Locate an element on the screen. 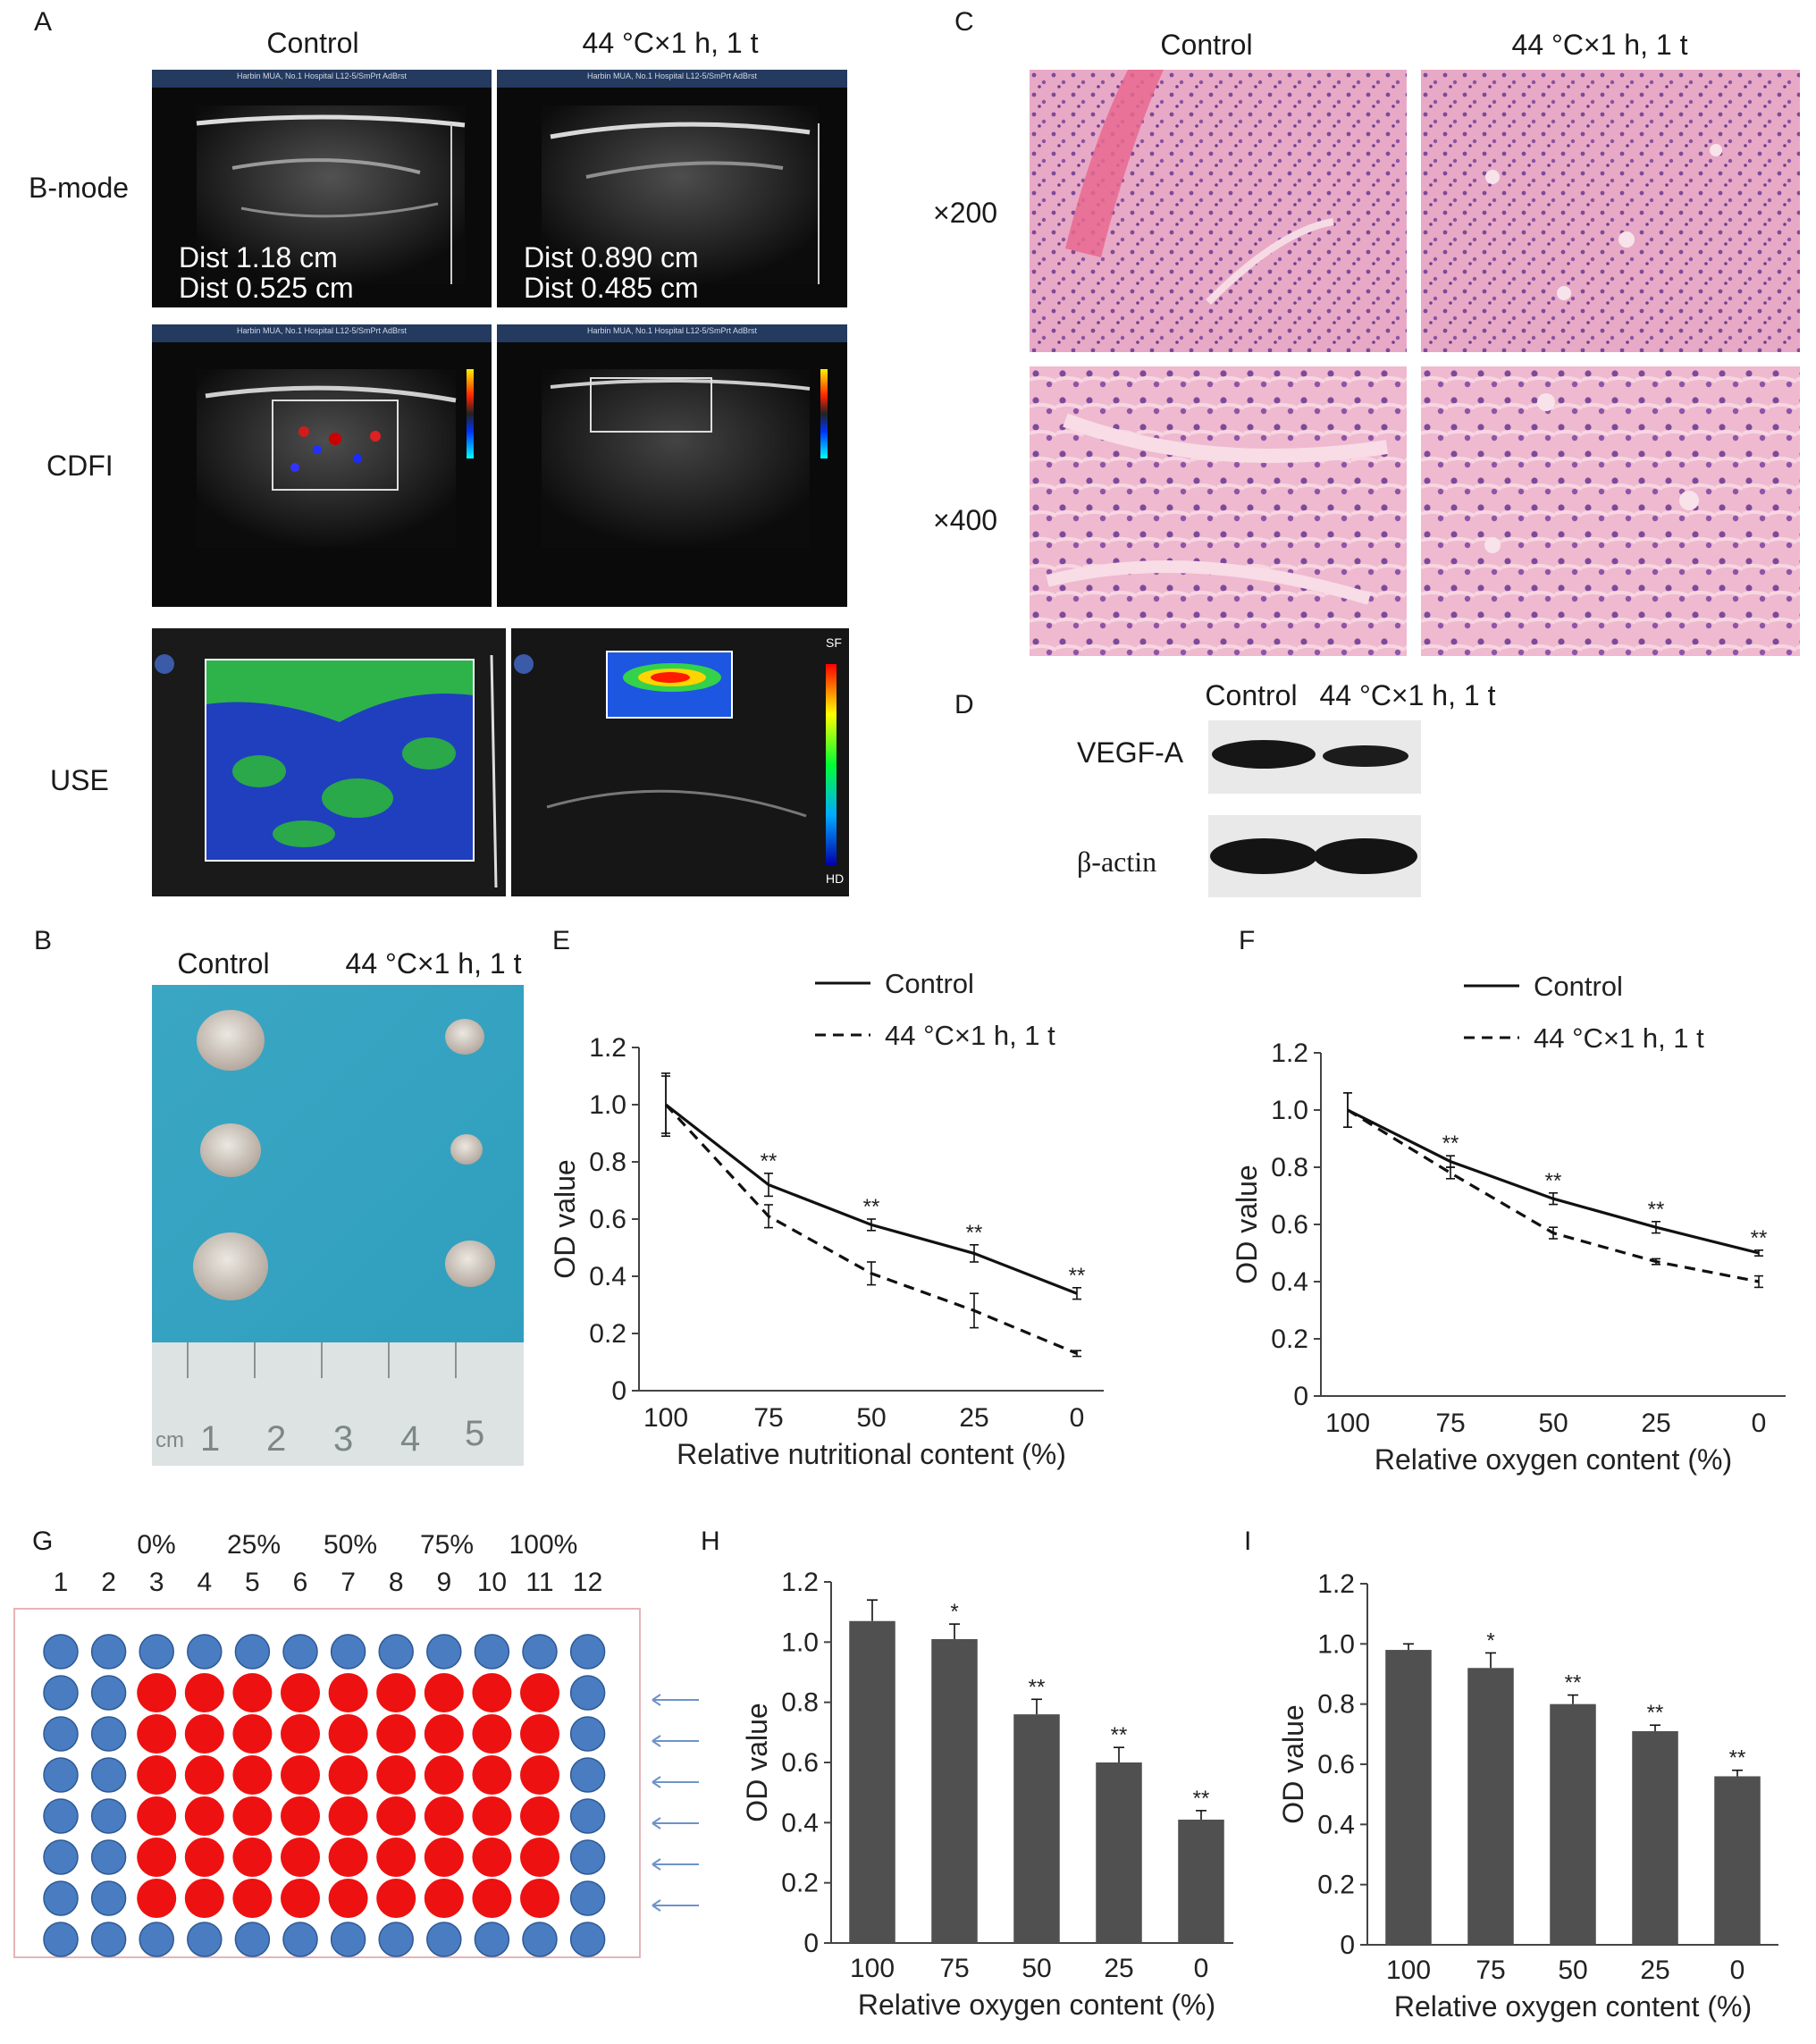 The image size is (1816, 2044). panel-label-f: F is located at coordinates (1247, 941).